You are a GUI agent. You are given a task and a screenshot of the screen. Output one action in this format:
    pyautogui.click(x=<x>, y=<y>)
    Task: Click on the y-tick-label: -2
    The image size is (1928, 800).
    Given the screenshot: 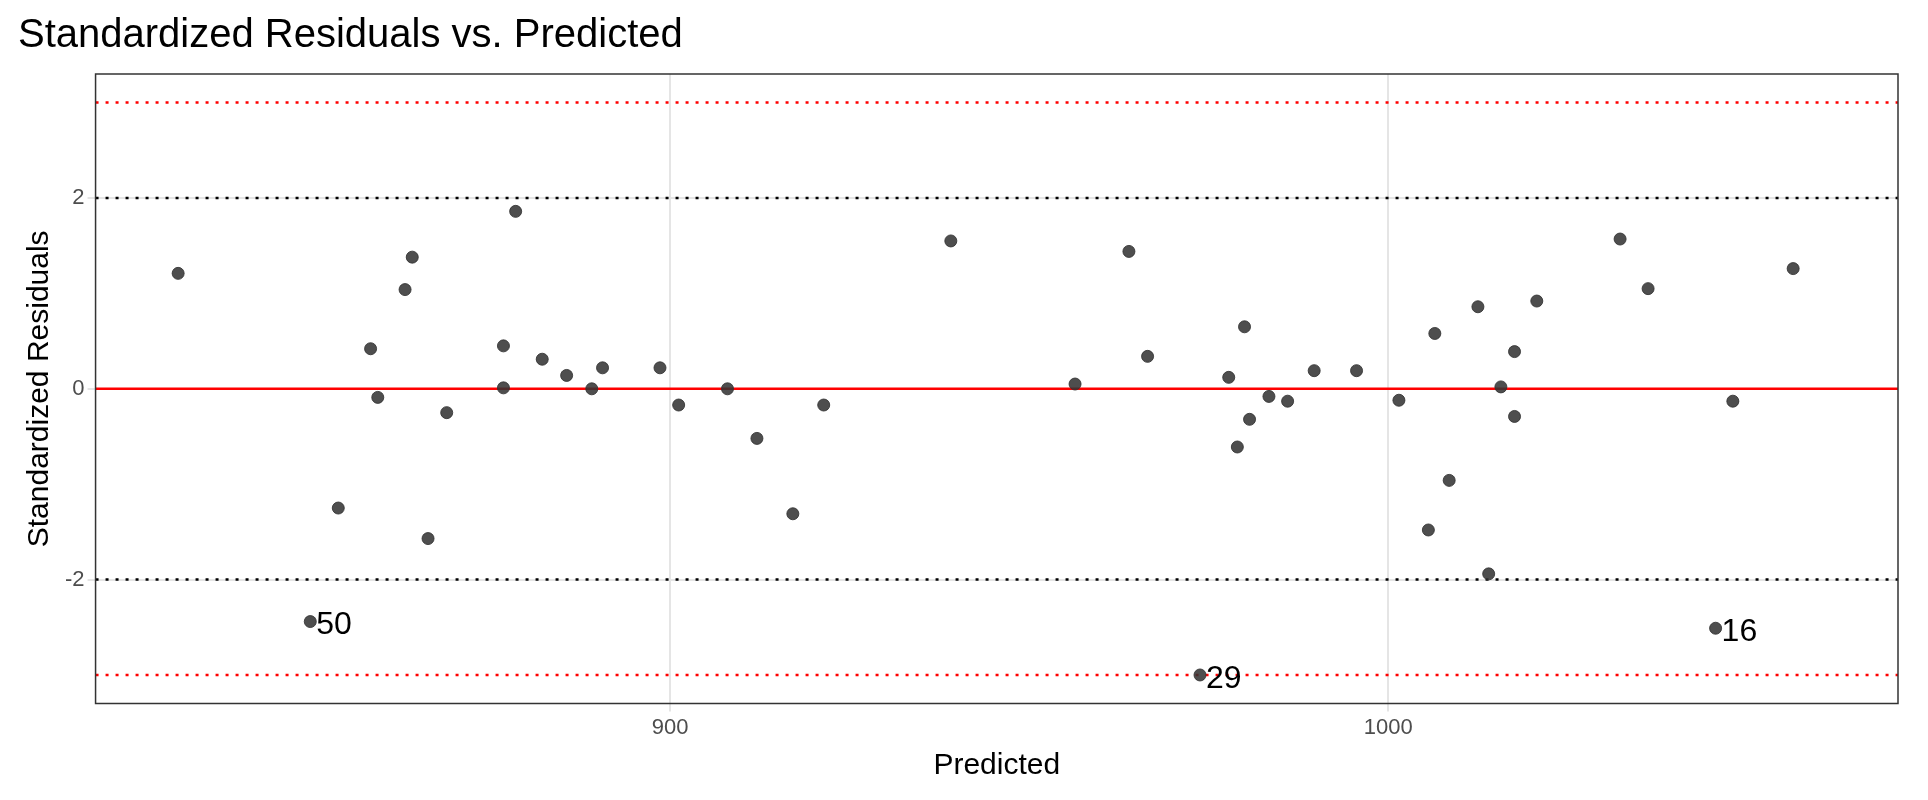 What is the action you would take?
    pyautogui.click(x=75, y=578)
    